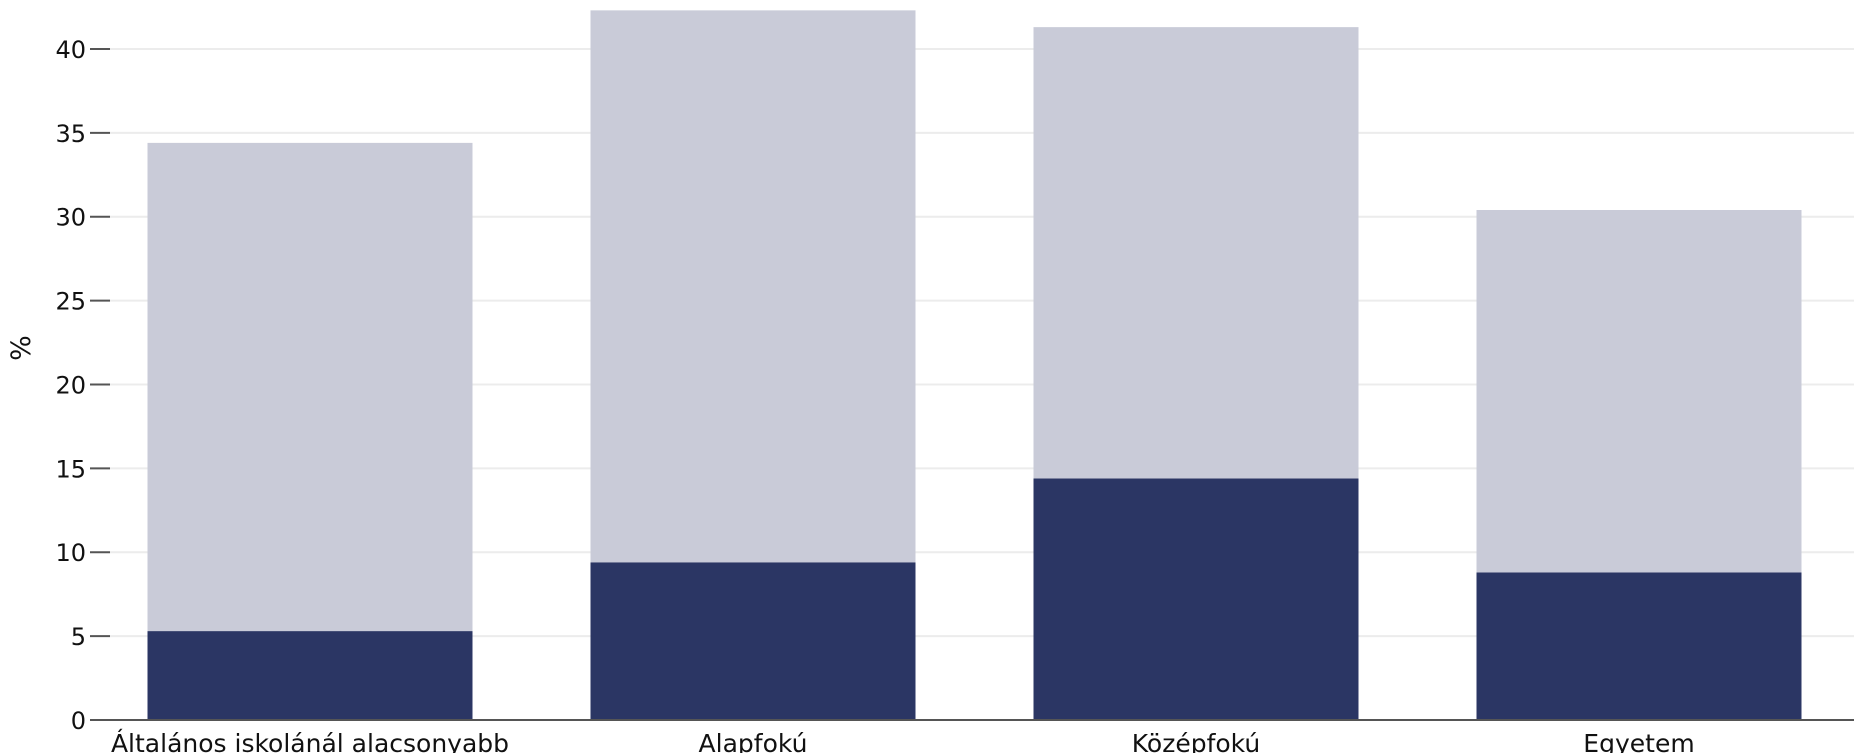 Image resolution: width=1854 pixels, height=753 pixels. I want to click on y-tick-label: 35, so click(70, 134).